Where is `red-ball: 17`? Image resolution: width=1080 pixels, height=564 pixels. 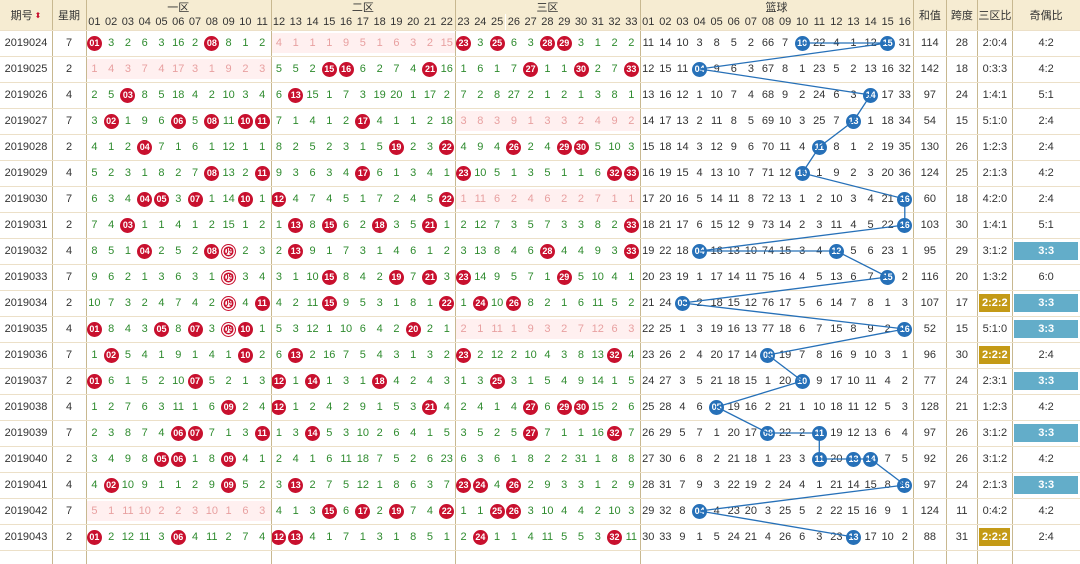 red-ball: 17 is located at coordinates (363, 511).